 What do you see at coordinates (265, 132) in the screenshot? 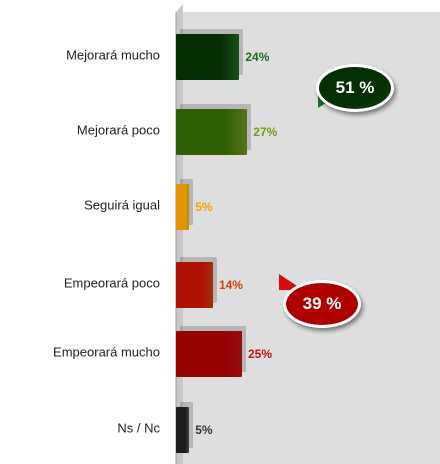
I see `value-label: 27%` at bounding box center [265, 132].